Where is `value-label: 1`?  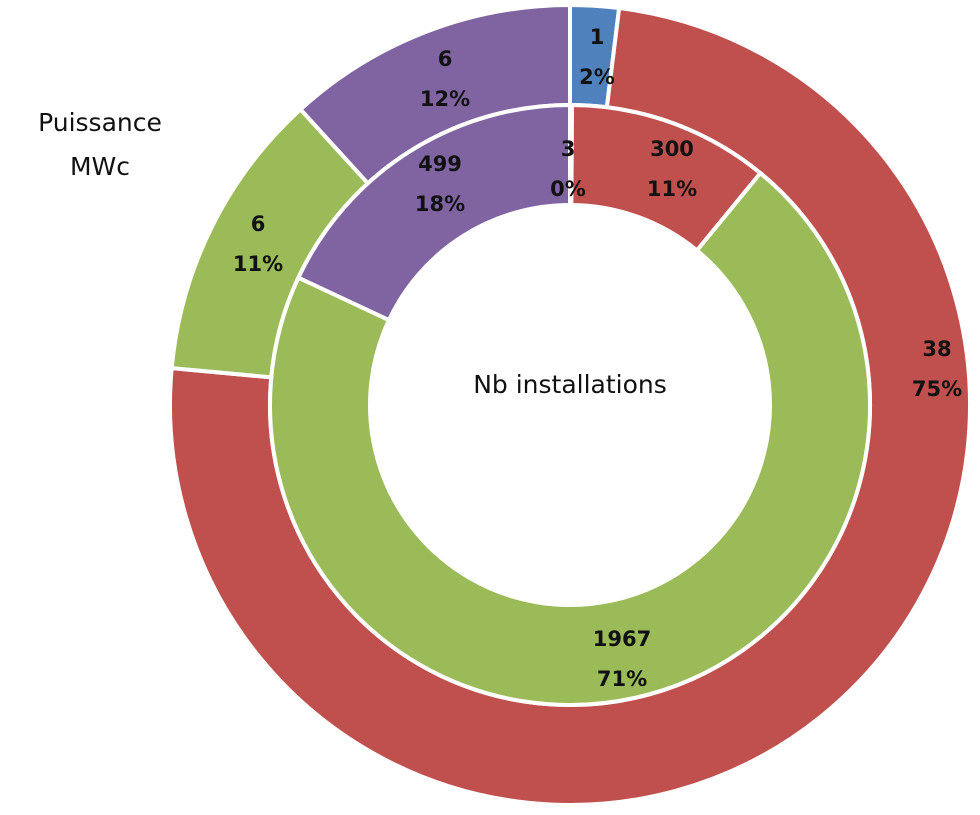
value-label: 1 is located at coordinates (597, 37).